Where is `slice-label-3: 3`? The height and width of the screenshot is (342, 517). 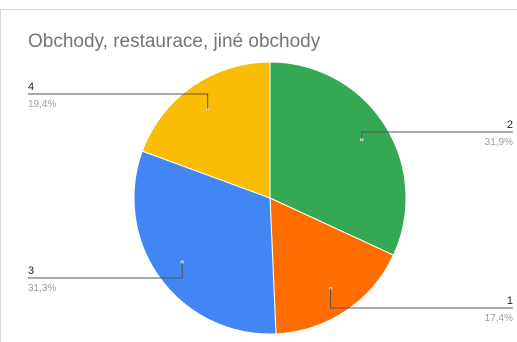 slice-label-3: 3 is located at coordinates (31, 271).